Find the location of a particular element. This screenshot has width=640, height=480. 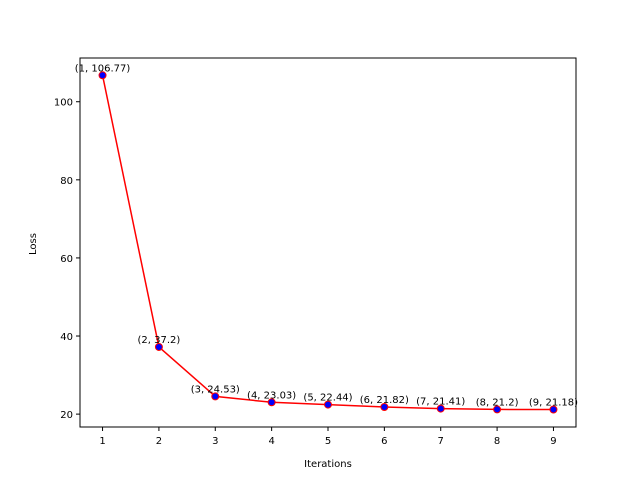

x-tick-label: 3 is located at coordinates (215, 441).